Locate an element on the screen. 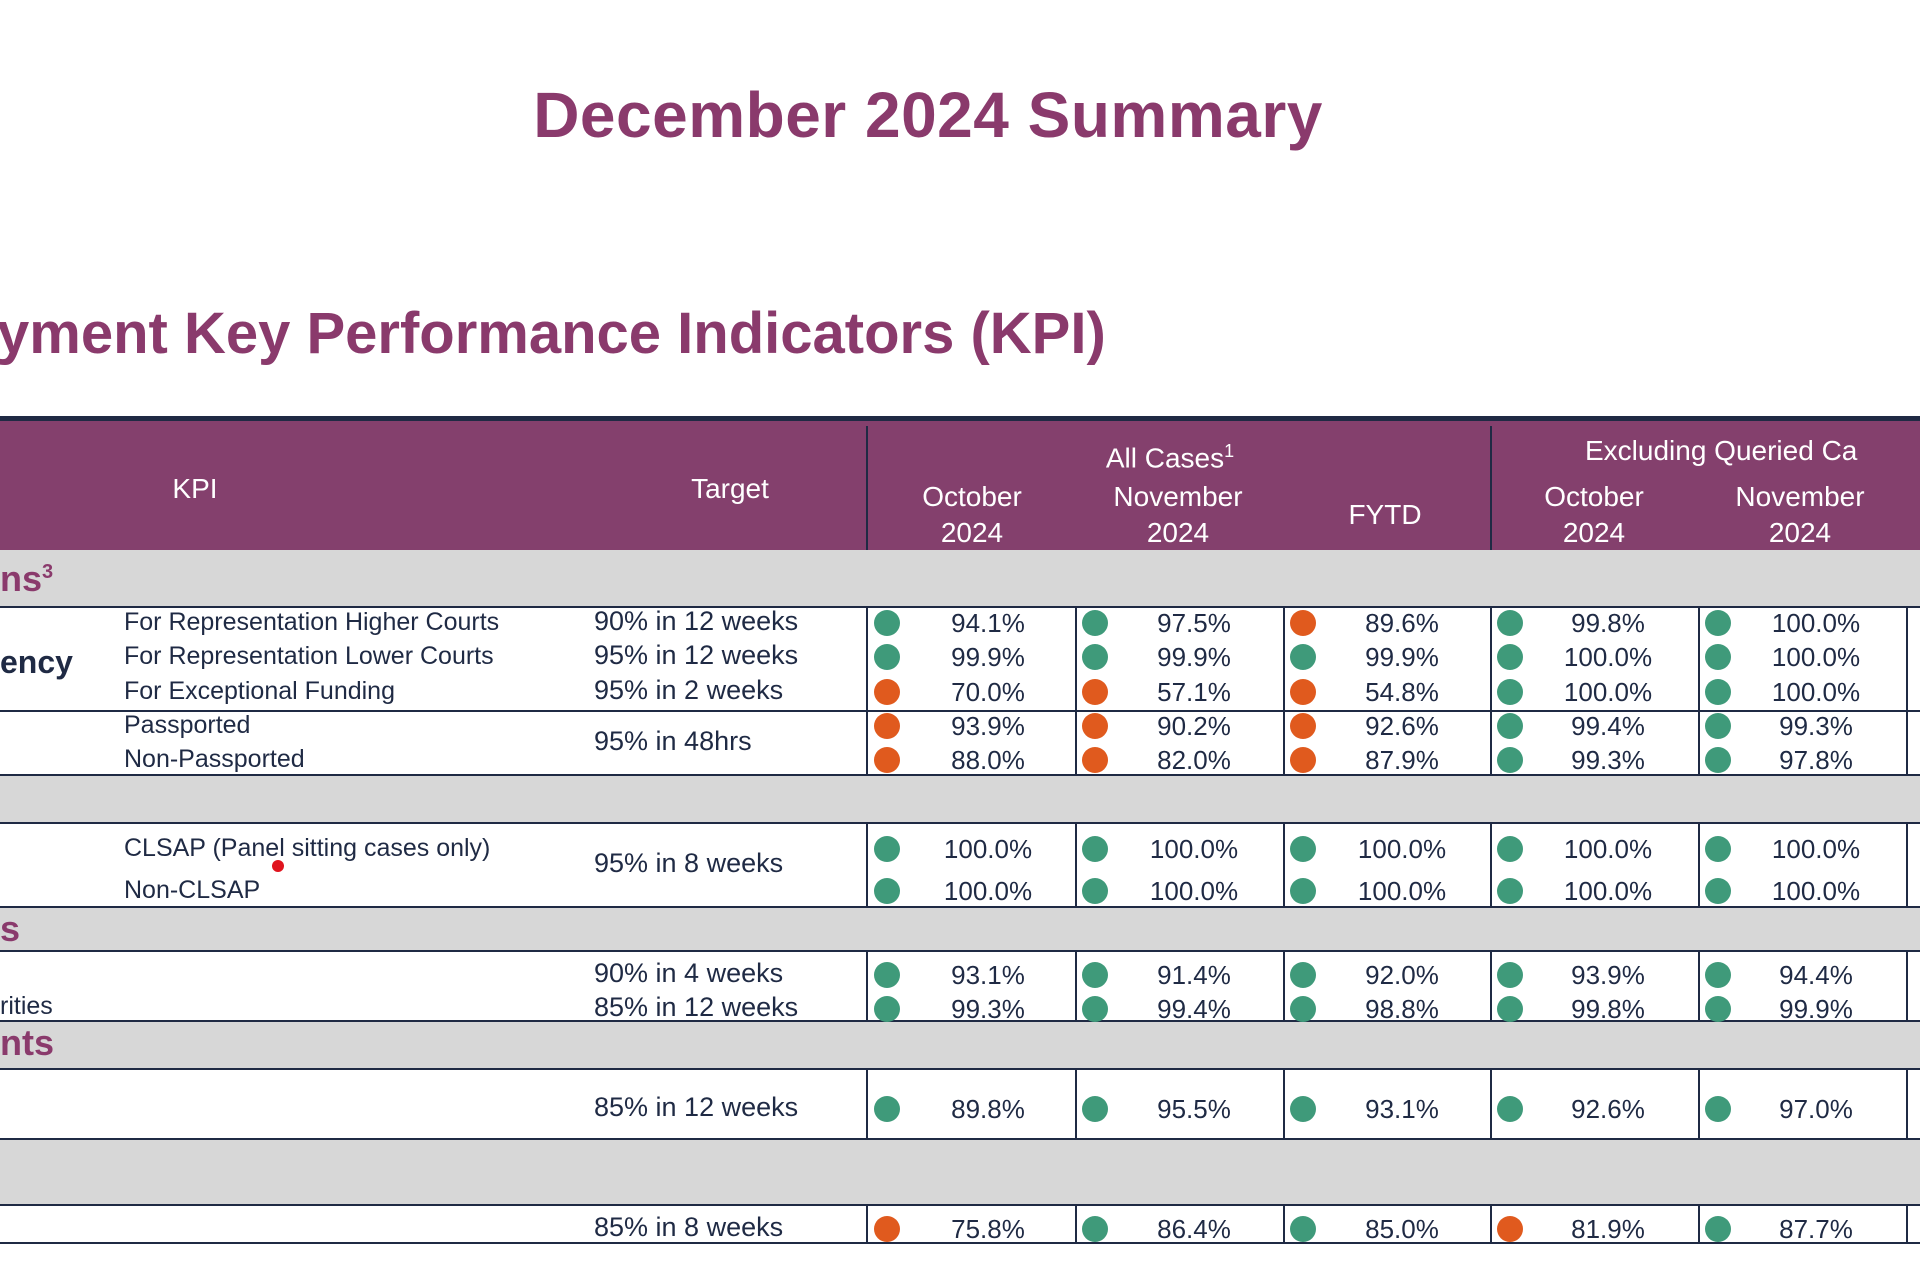 The height and width of the screenshot is (1280, 1920). section-band: nts is located at coordinates (960, 1045).